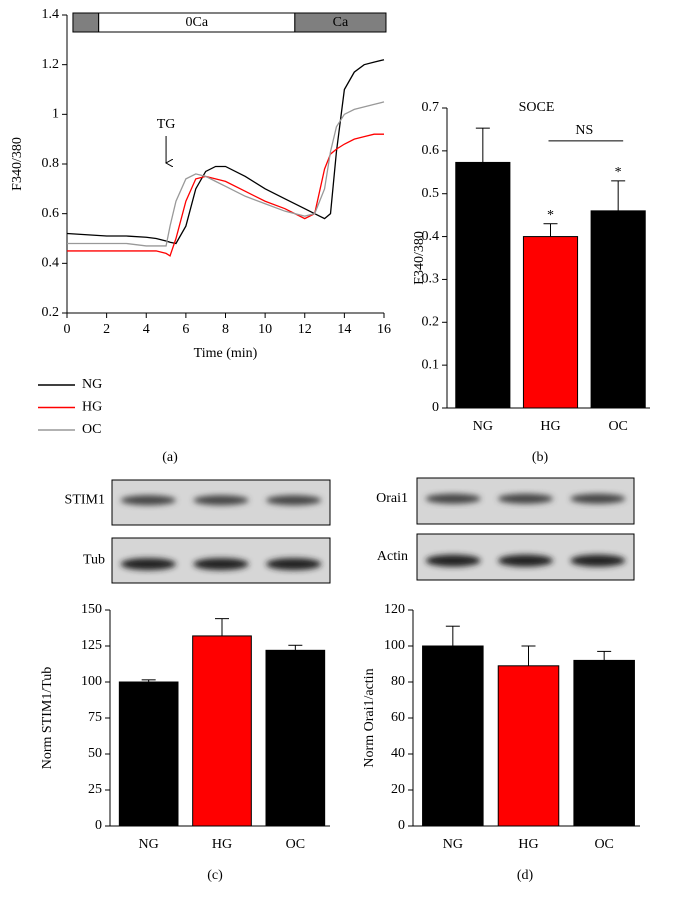 Image resolution: width=686 pixels, height=907 pixels. Describe the element at coordinates (398, 789) in the screenshot. I see `y-tick-label: 20` at that location.